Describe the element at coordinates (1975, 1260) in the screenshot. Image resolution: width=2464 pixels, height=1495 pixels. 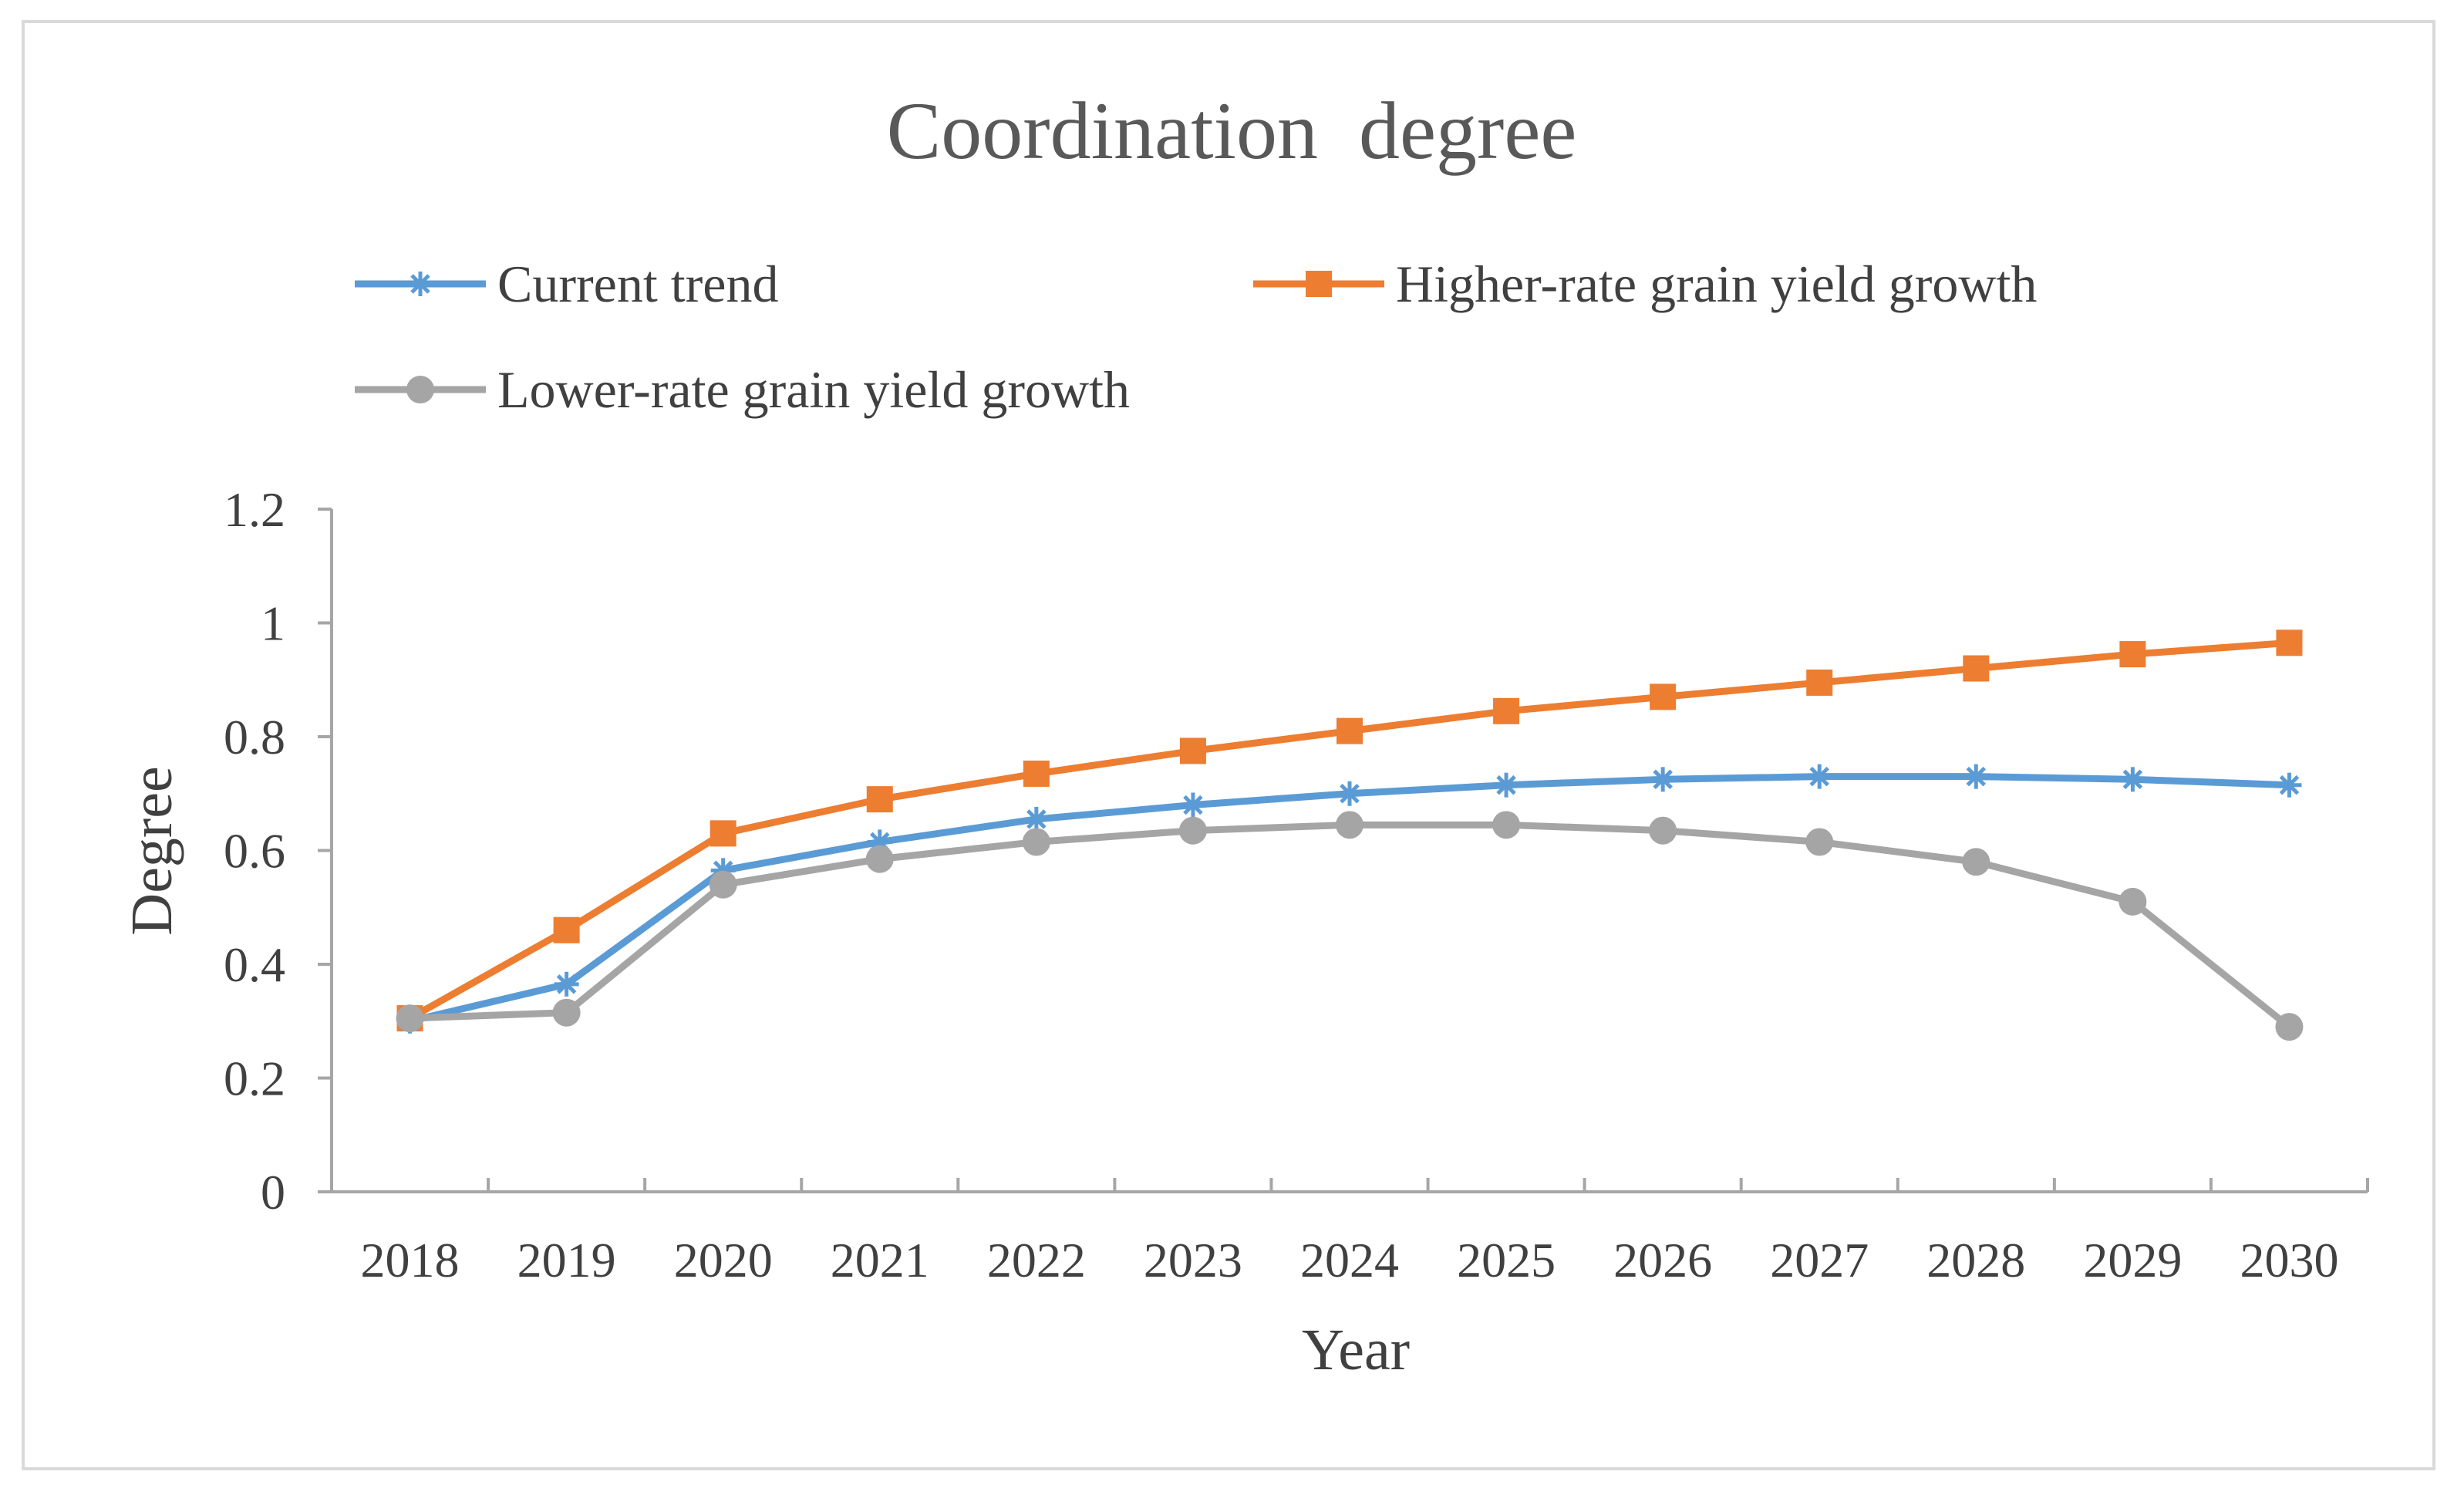
I see `x-tick-label: 2028` at that location.